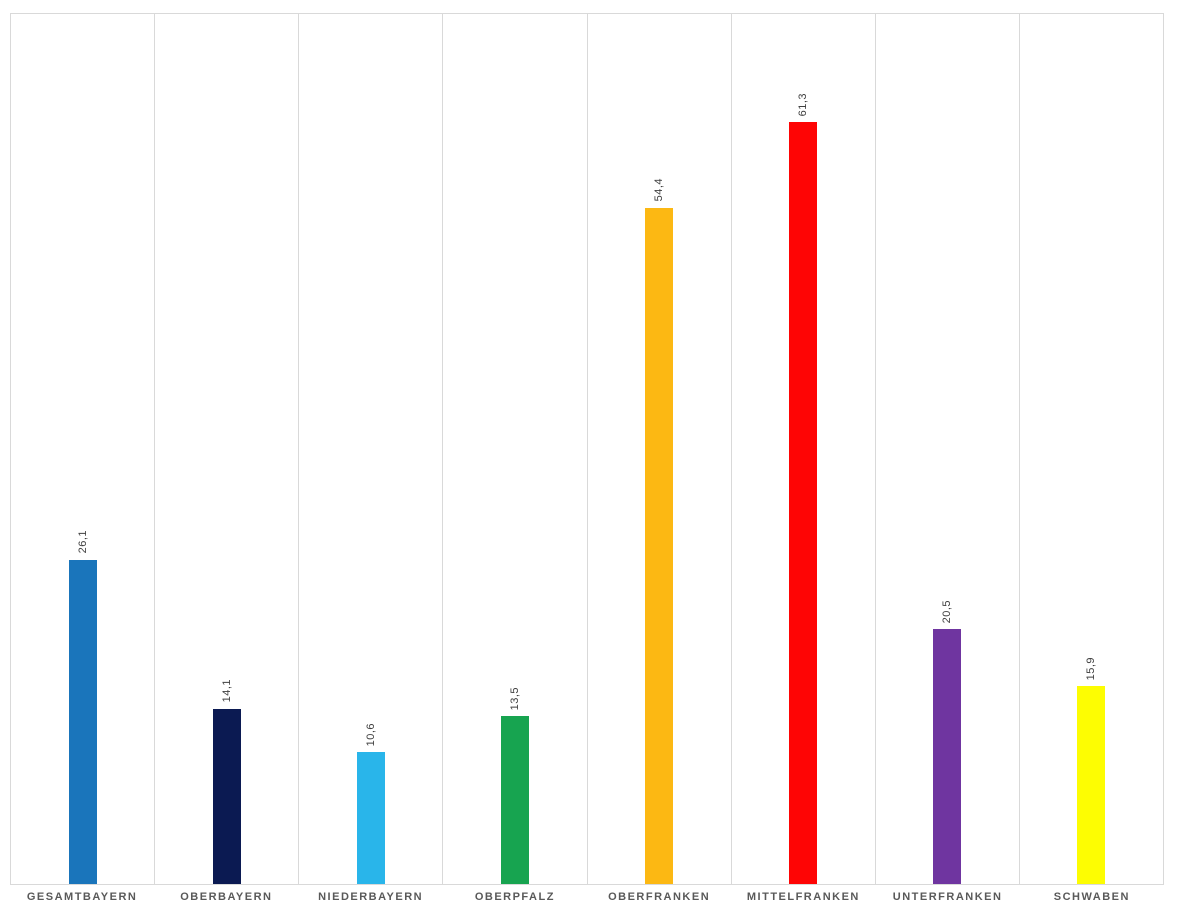 The height and width of the screenshot is (915, 1178). What do you see at coordinates (514, 800) in the screenshot?
I see `bar-oberpfalz` at bounding box center [514, 800].